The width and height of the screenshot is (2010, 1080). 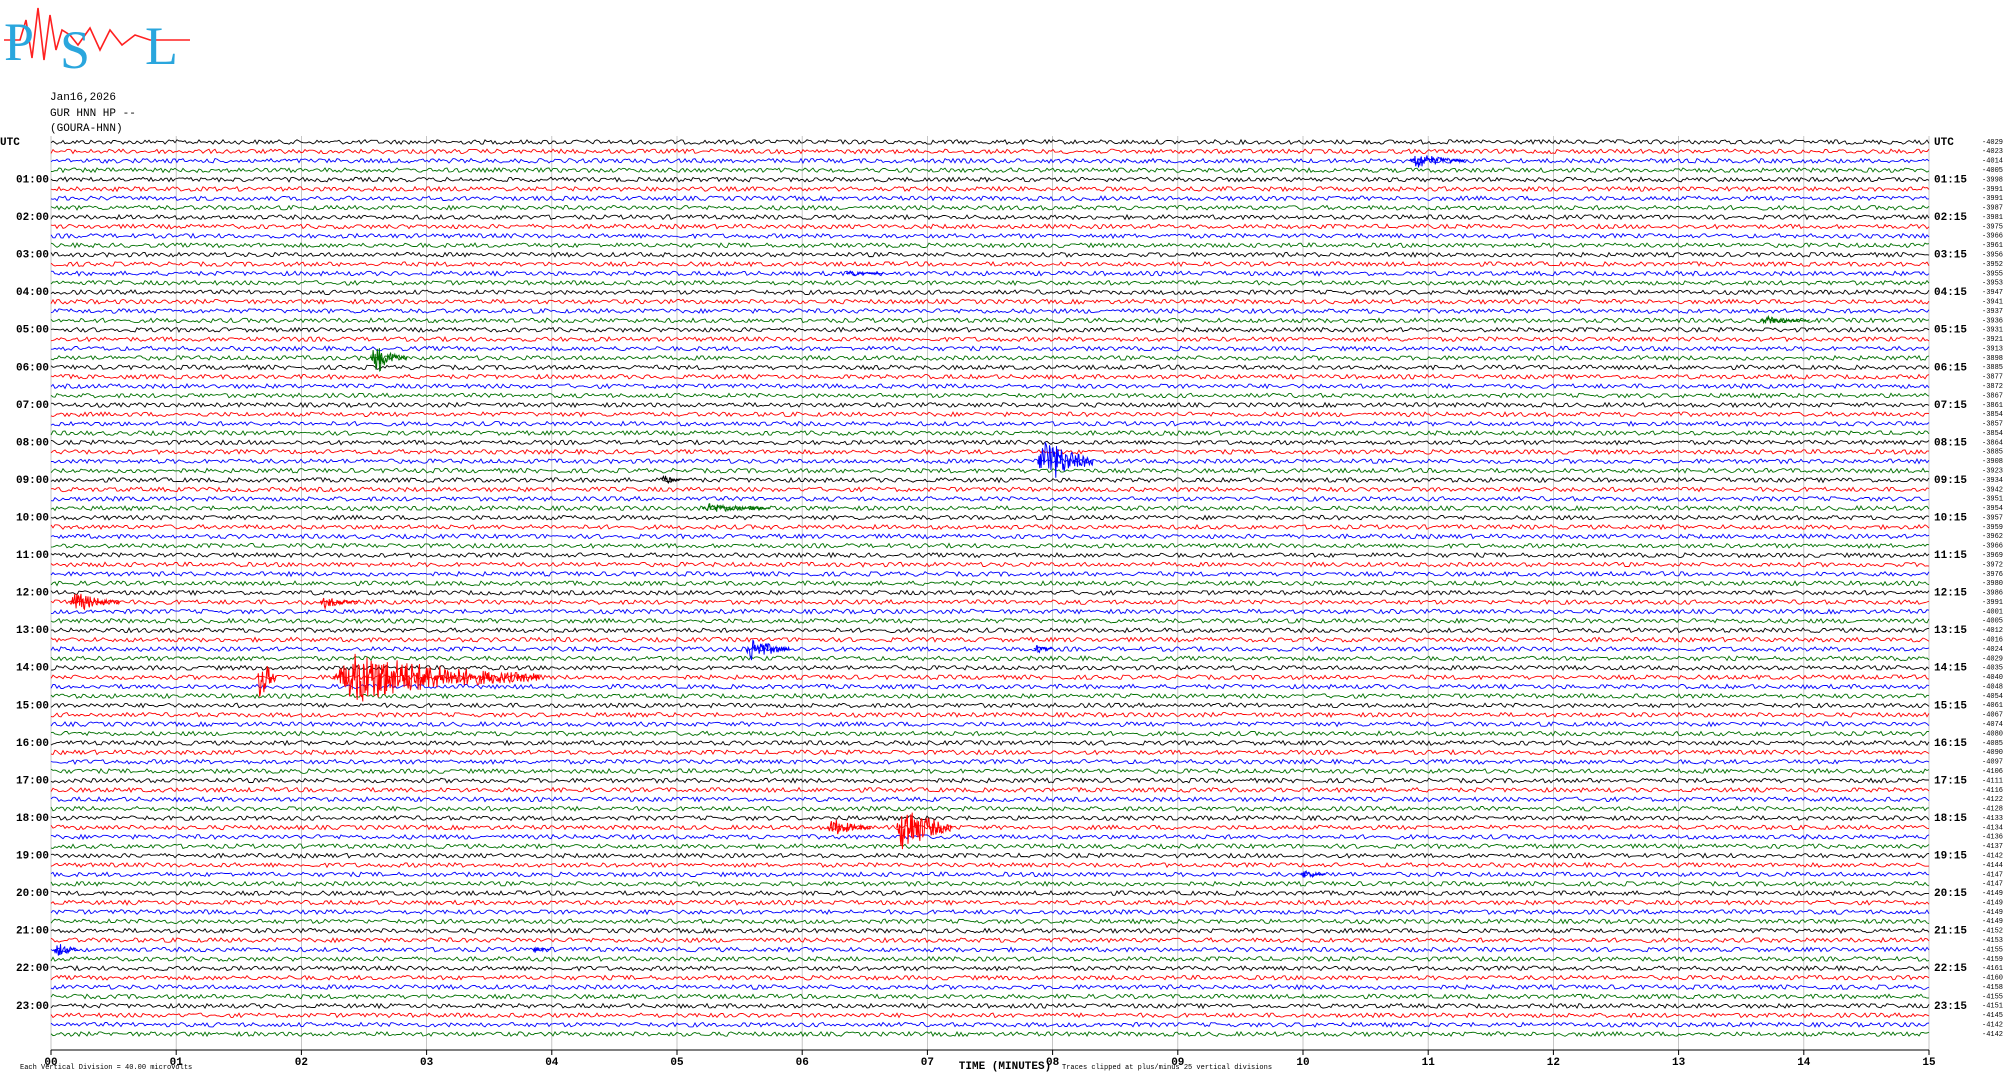 What do you see at coordinates (1944, 143) in the screenshot?
I see `time-label: UTC` at bounding box center [1944, 143].